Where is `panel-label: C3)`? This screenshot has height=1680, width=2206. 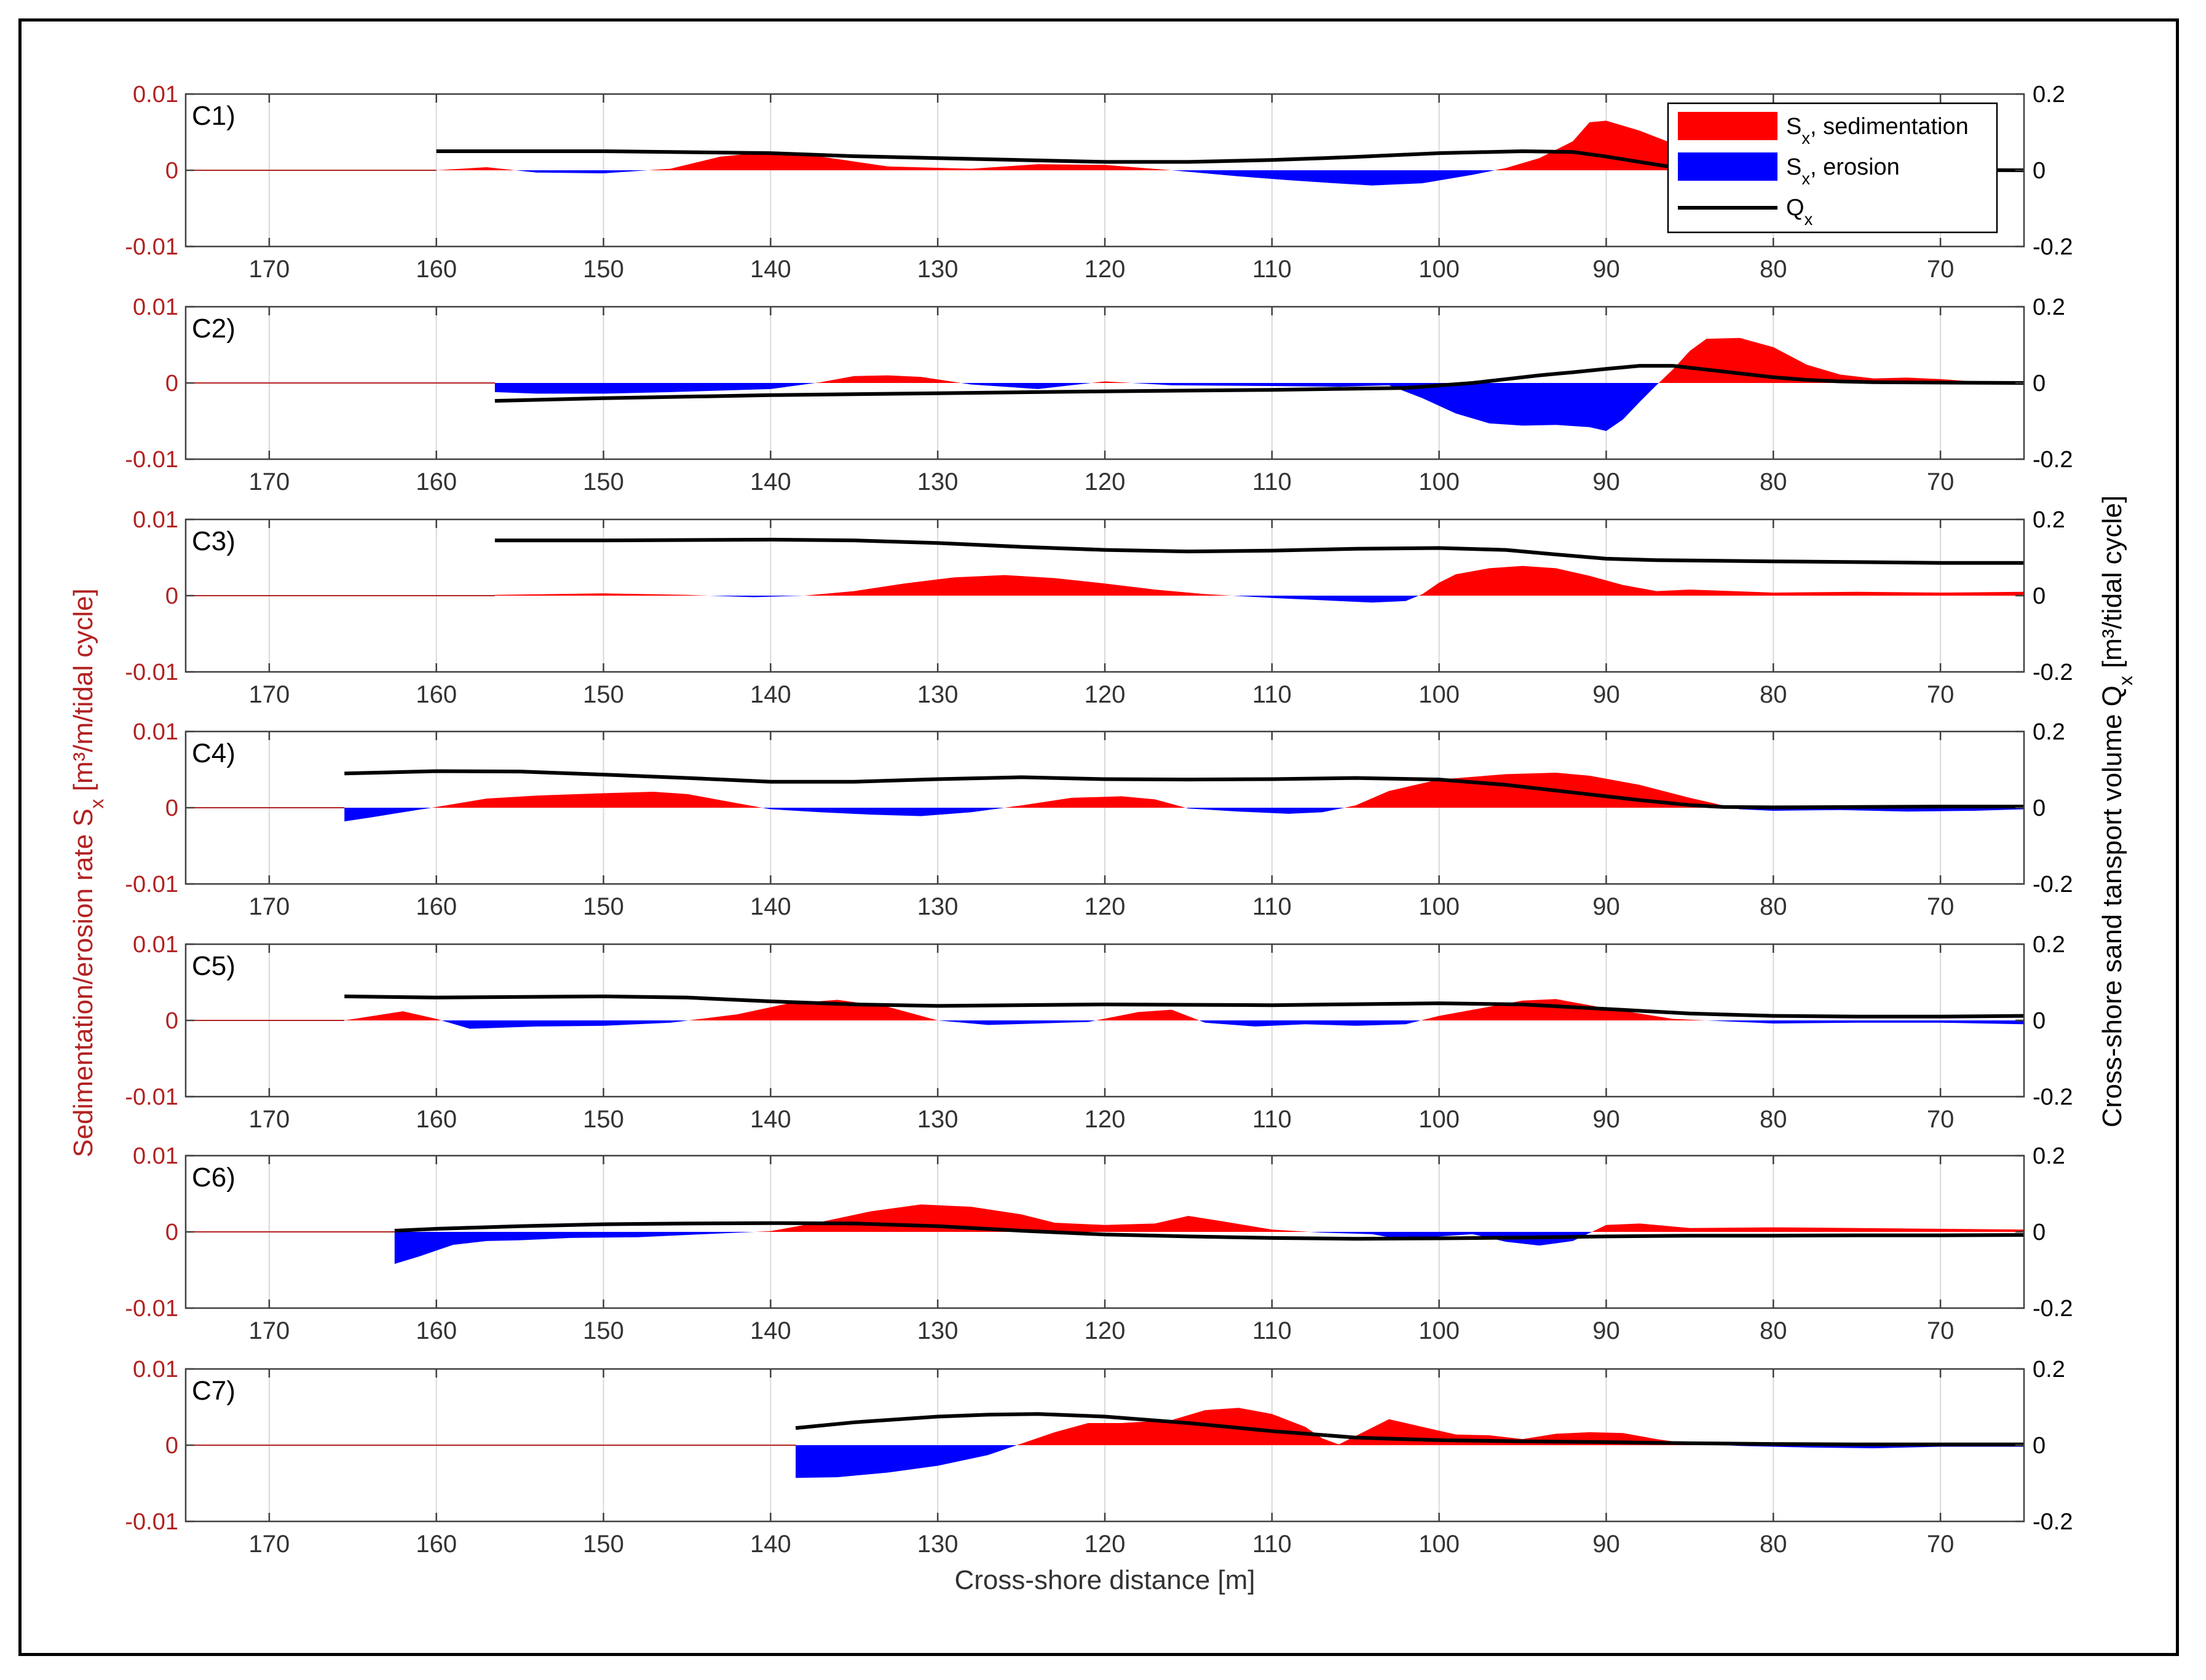 panel-label: C3) is located at coordinates (213, 541).